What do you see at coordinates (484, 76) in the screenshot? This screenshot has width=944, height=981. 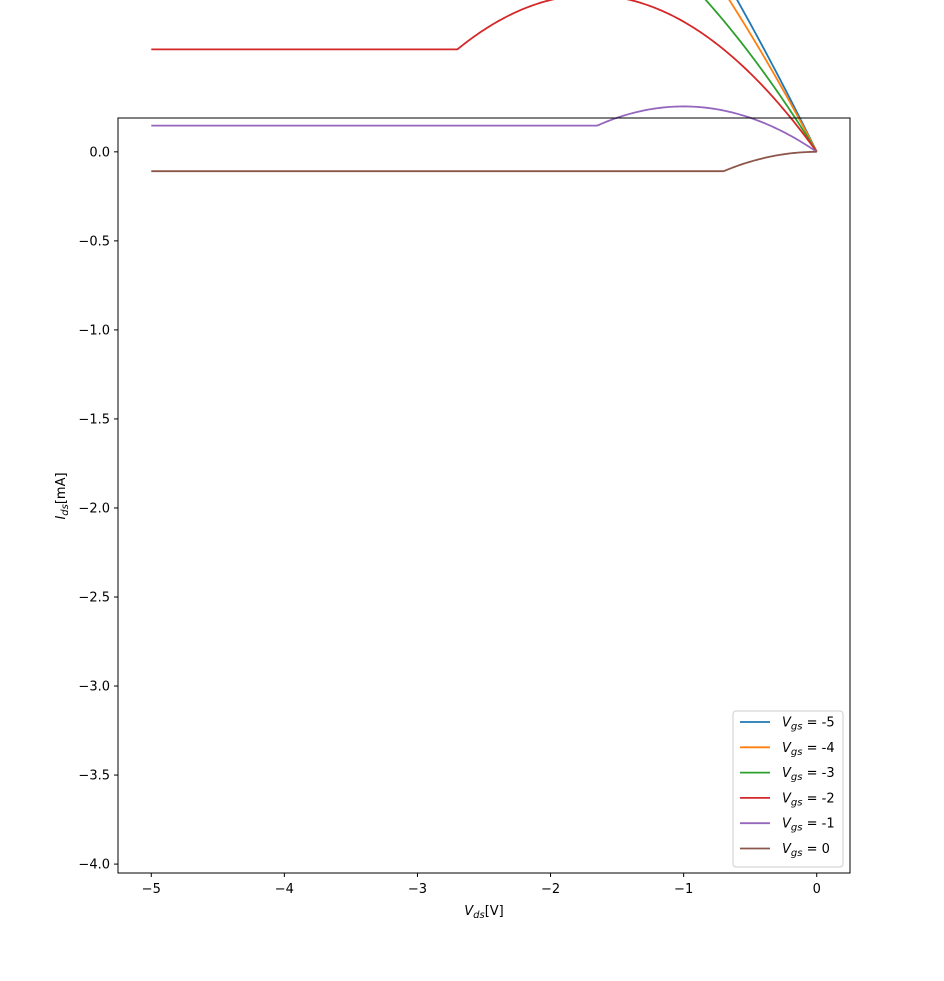 I see `series-line-vgs--2` at bounding box center [484, 76].